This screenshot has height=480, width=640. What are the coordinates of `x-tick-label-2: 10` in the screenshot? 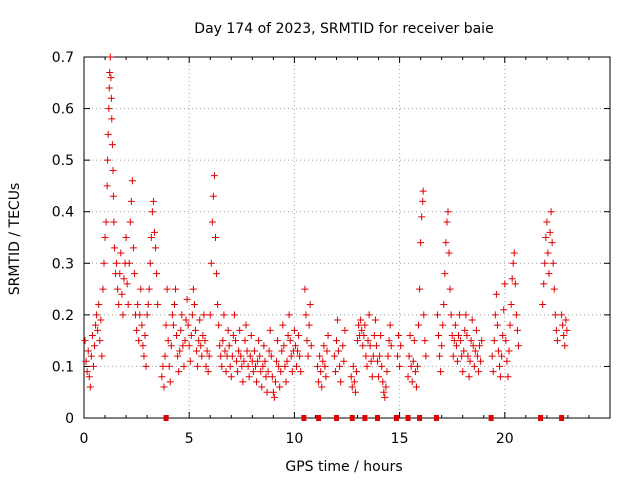 It's located at (294, 439).